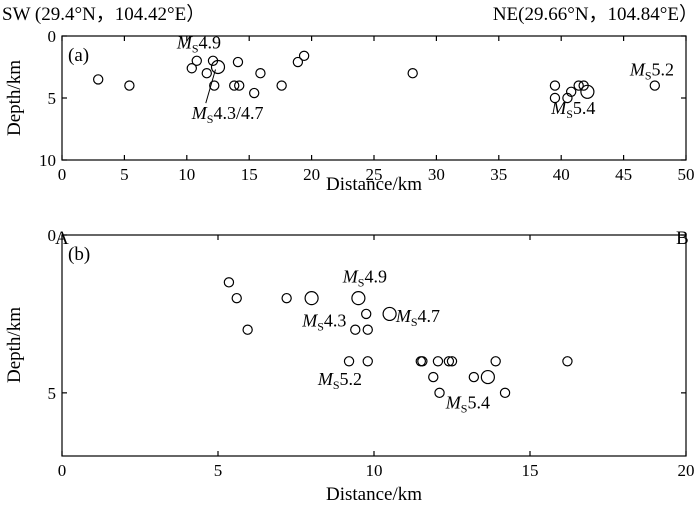  I want to click on magnitude-annotation: MS4.7, so click(417, 317).